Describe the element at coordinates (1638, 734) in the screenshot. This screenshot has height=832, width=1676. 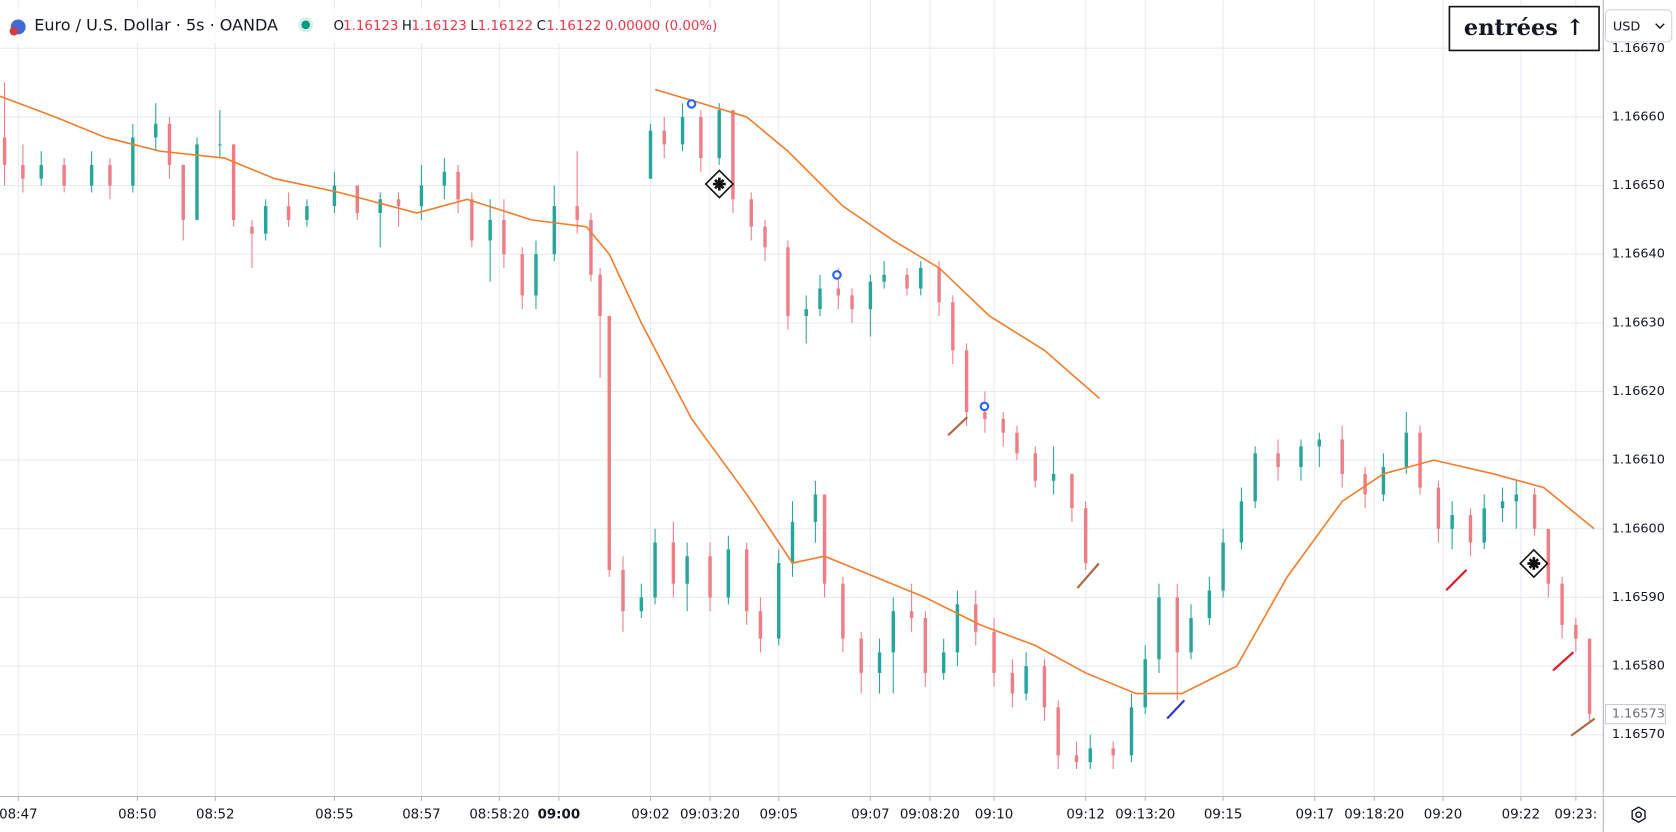
I see `y-tick-label: 1.16570` at that location.